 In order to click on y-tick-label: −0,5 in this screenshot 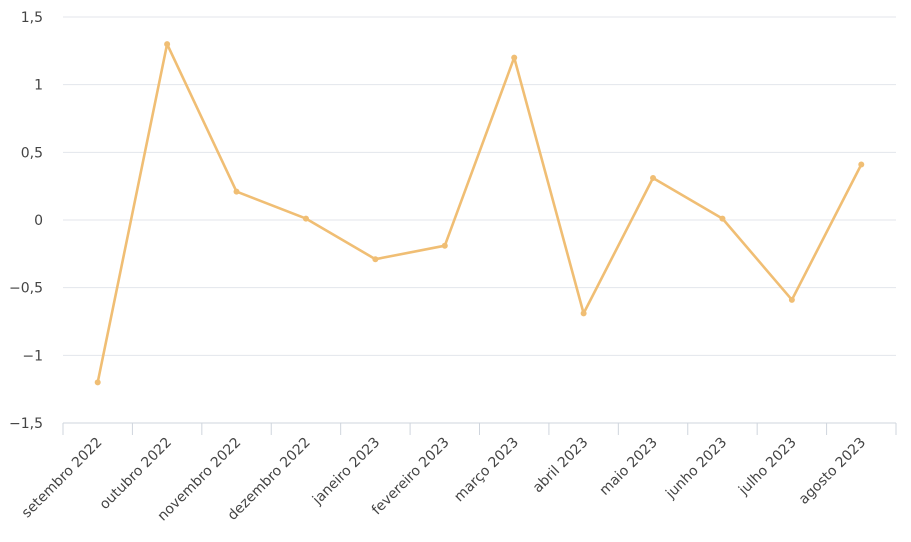, I will do `click(26, 289)`.